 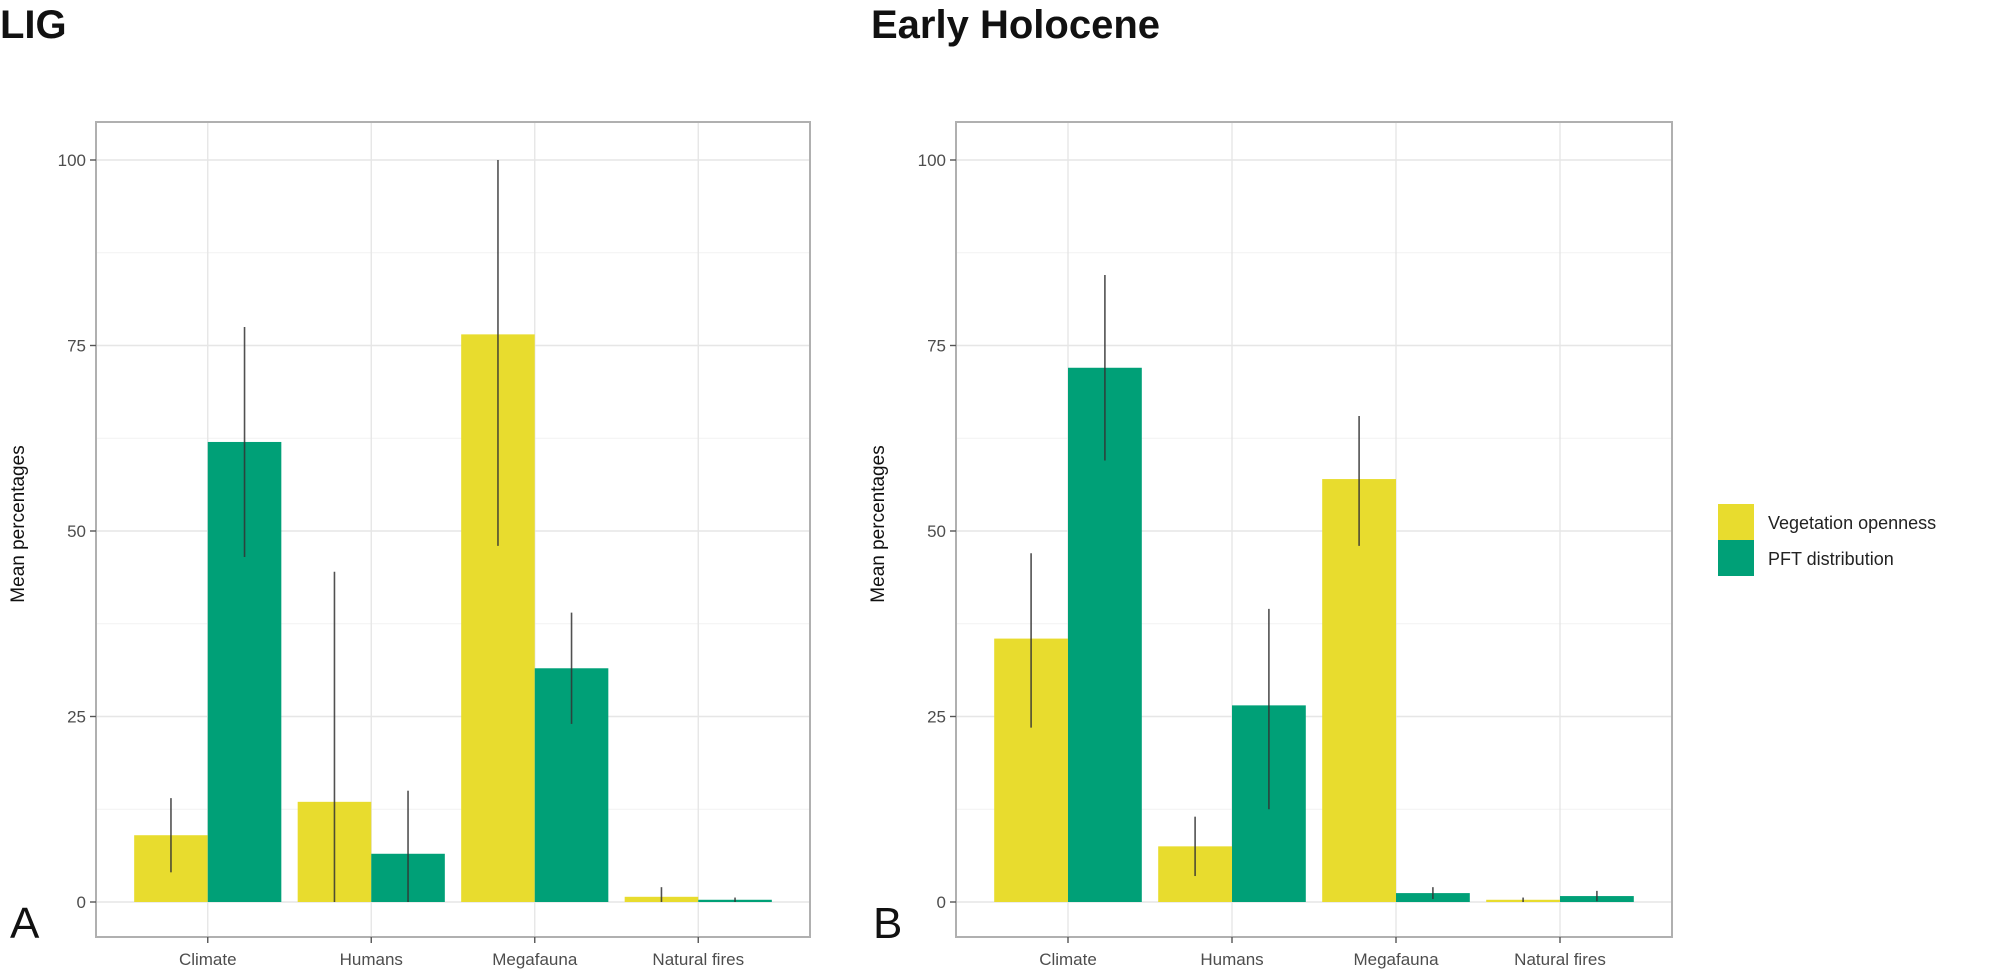 What do you see at coordinates (1827, 540) in the screenshot?
I see `legend: Vegetation openness PFT distribution` at bounding box center [1827, 540].